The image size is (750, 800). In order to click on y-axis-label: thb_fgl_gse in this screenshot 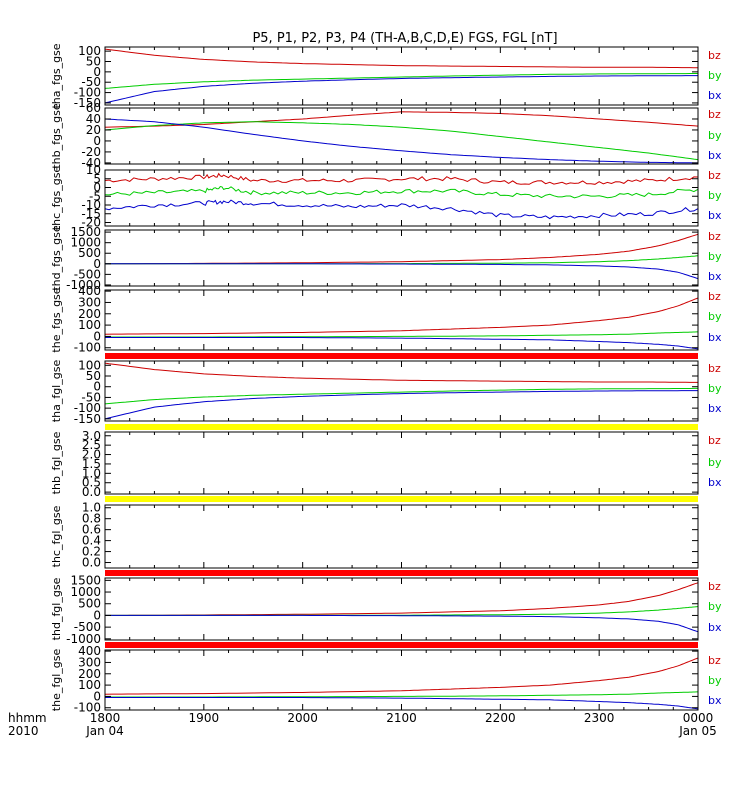, I will do `click(56, 462)`.